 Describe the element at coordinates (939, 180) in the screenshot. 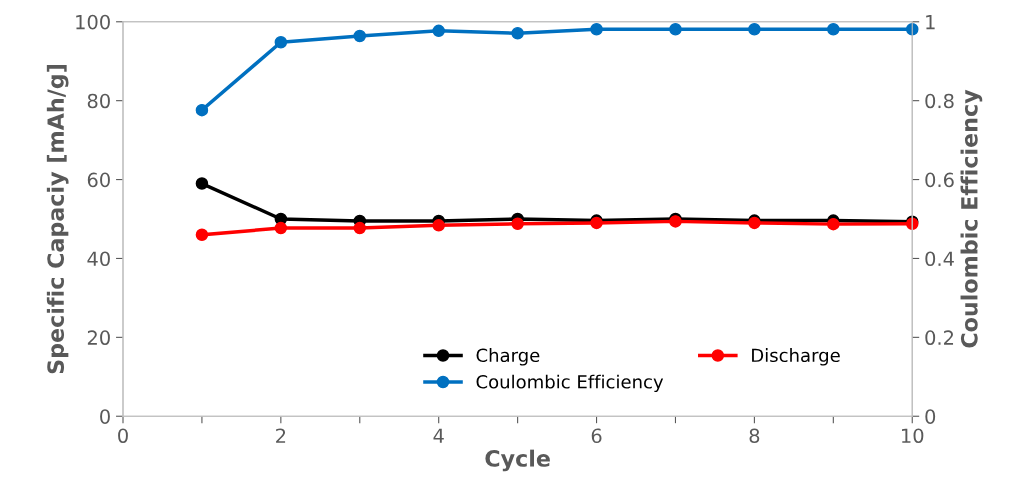

I see `y2-tick-label: 0.6` at that location.